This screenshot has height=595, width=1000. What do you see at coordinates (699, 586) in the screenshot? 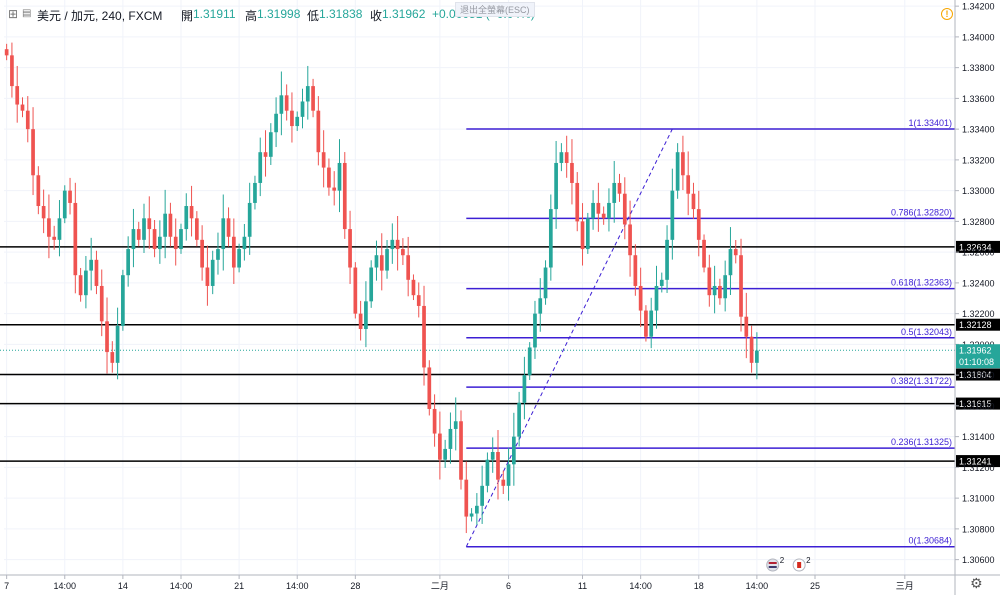
I see `time-tick-label: 18` at bounding box center [699, 586].